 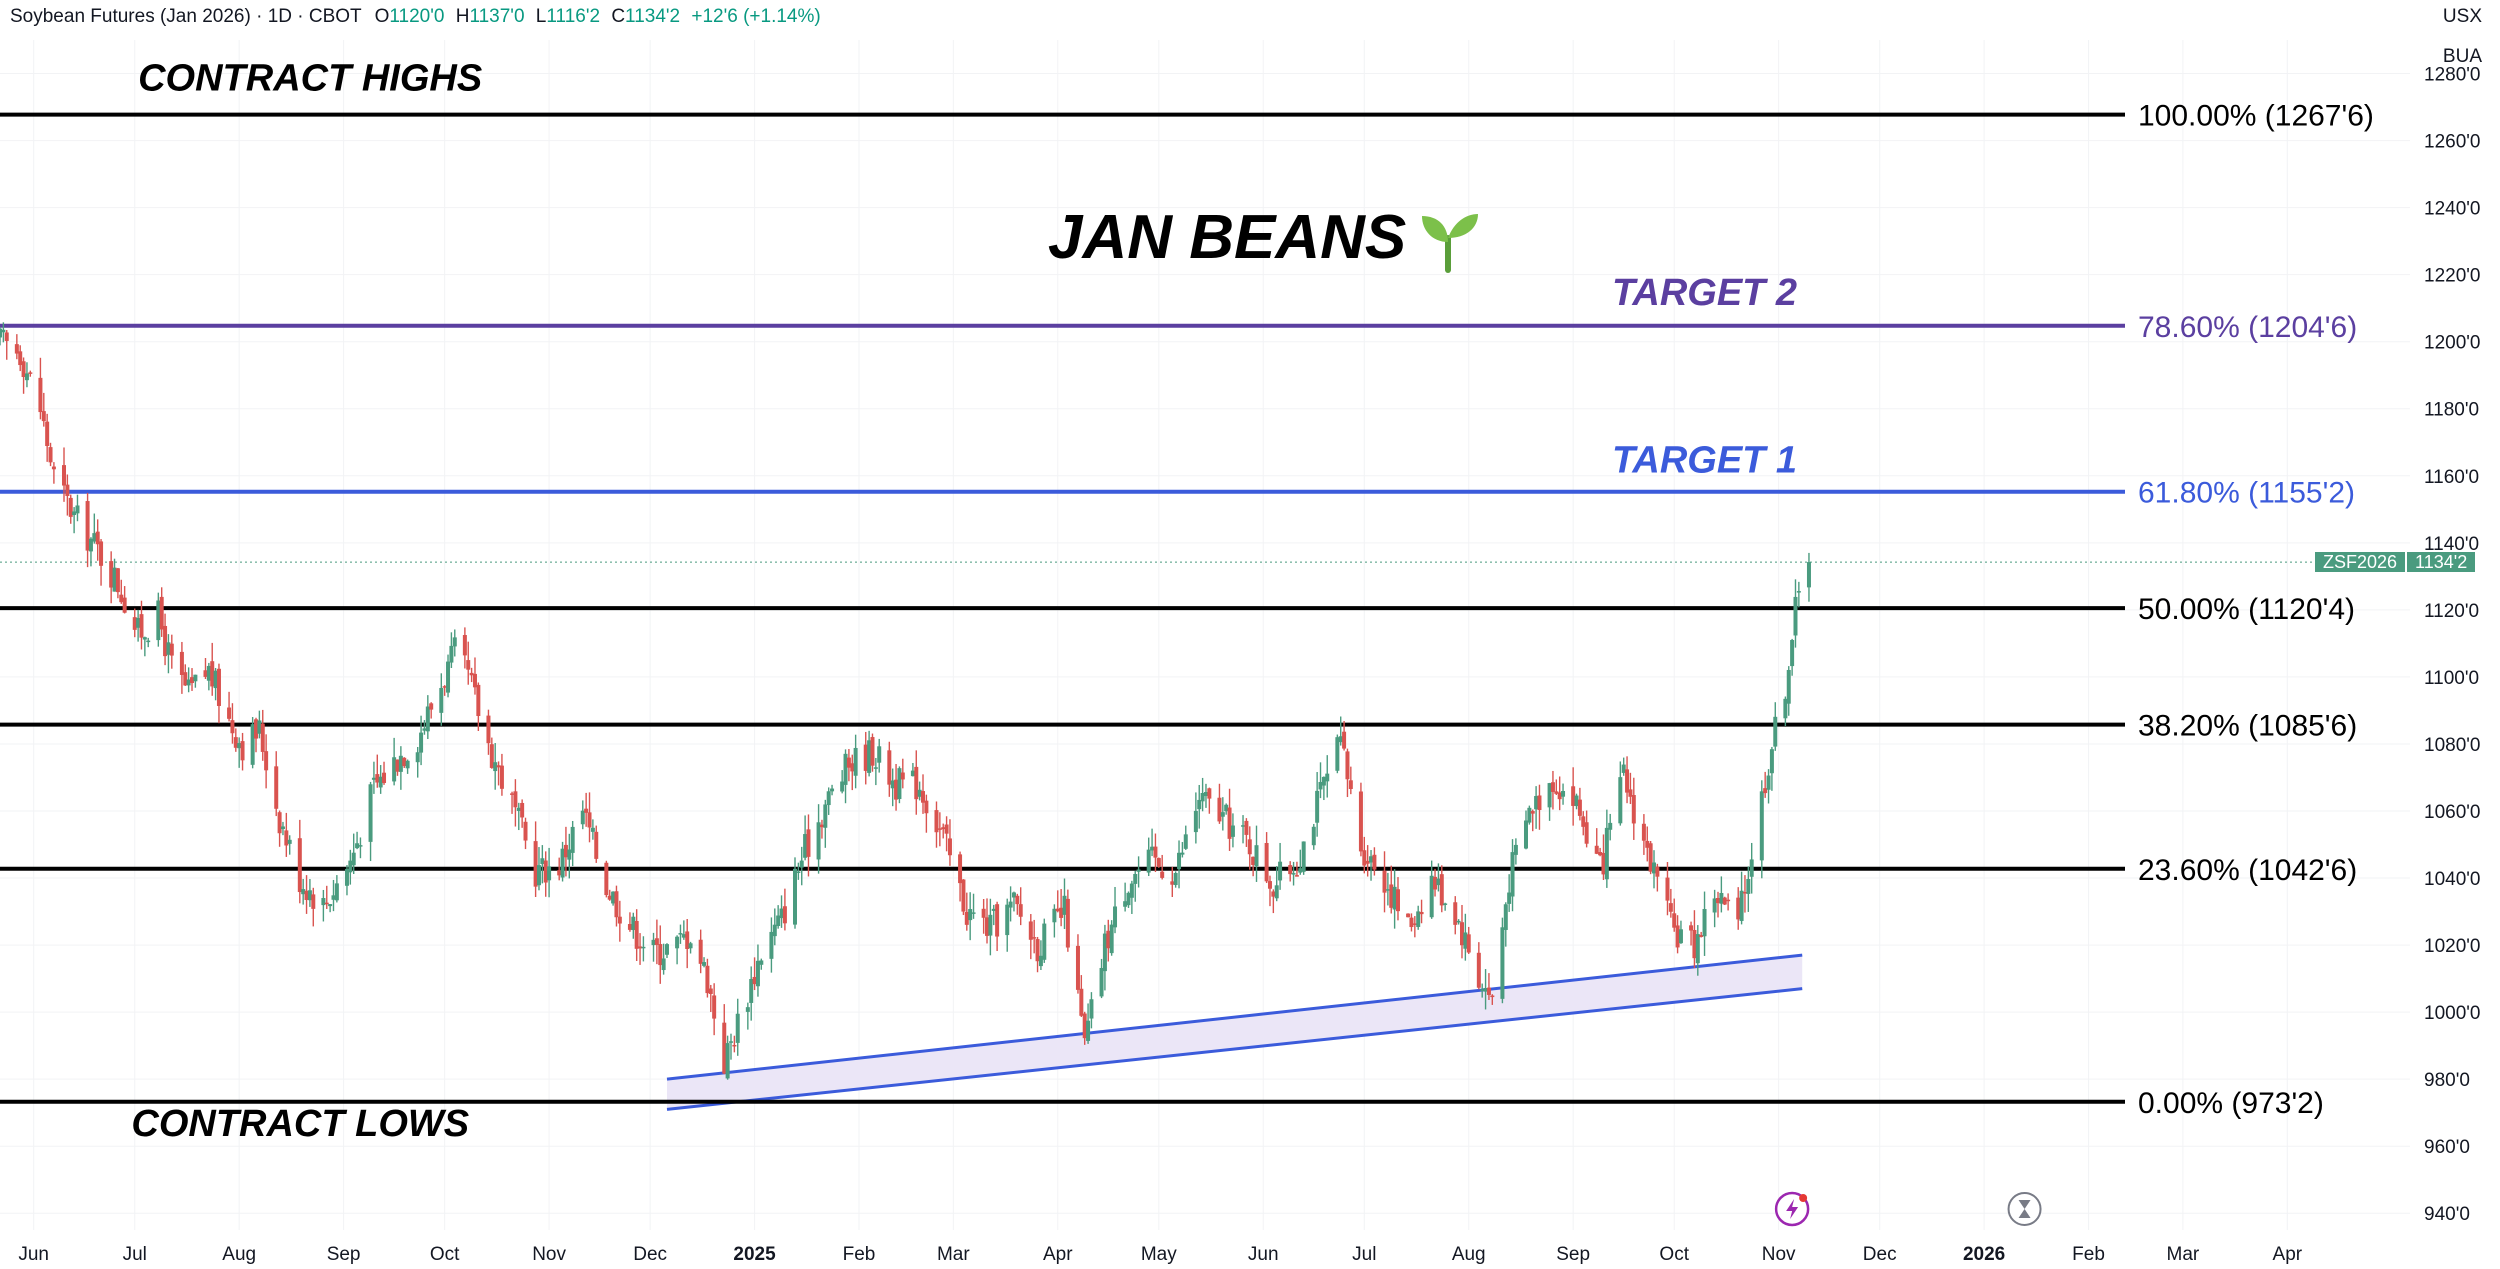 I want to click on x-tick-label: Dec, so click(x=1880, y=1254).